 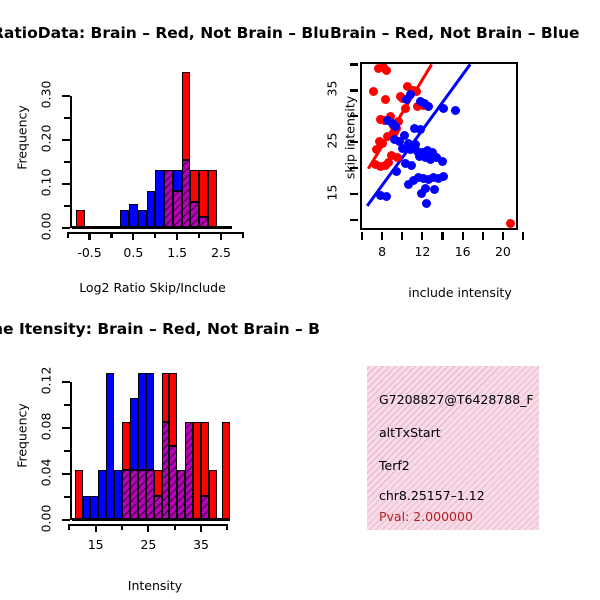 I want to click on info-id: G7208827@T6428788_F, so click(x=456, y=399).